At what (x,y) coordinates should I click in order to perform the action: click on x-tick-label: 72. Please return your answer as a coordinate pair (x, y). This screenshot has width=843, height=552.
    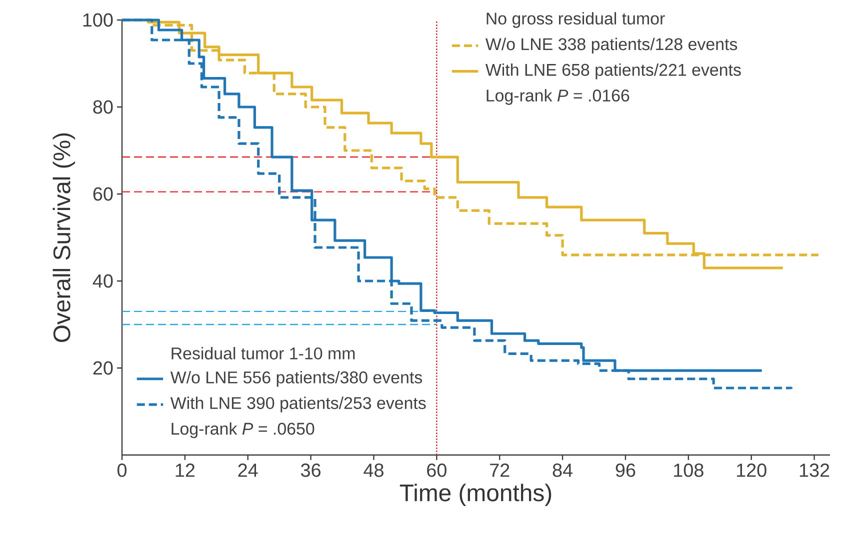
    Looking at the image, I should click on (500, 470).